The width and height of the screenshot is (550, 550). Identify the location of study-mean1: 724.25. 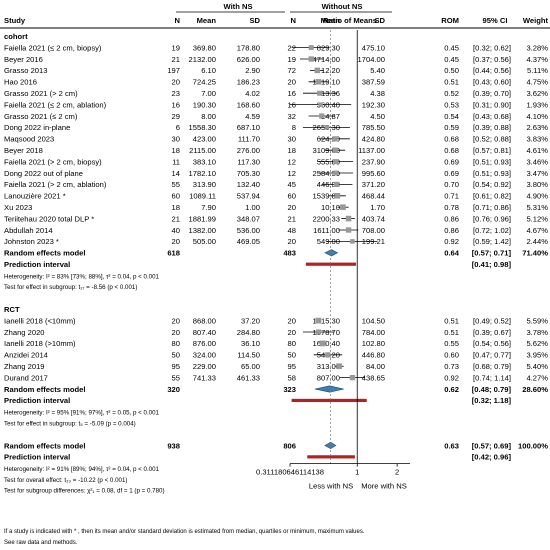
(204, 82).